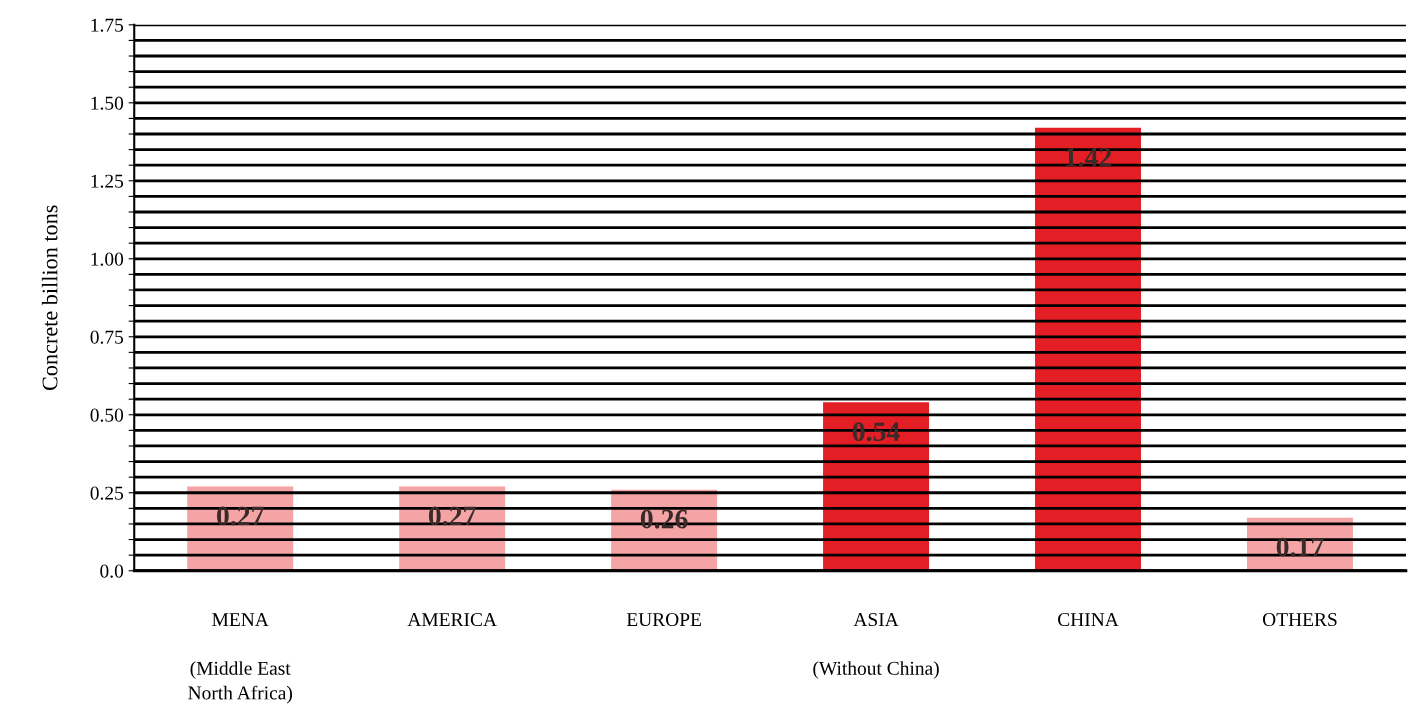 Image resolution: width=1413 pixels, height=709 pixels. What do you see at coordinates (107, 337) in the screenshot?
I see `y-tick-label: 0.75` at bounding box center [107, 337].